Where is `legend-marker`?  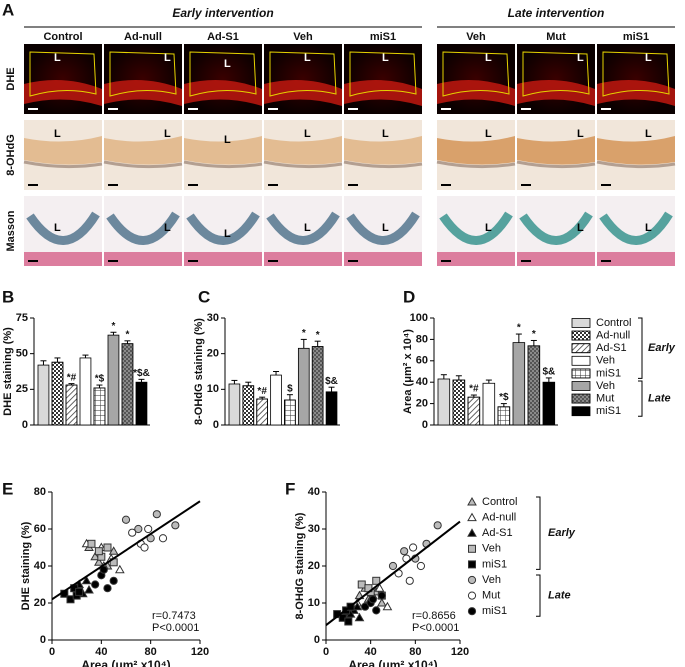
legend-marker is located at coordinates (472, 501).